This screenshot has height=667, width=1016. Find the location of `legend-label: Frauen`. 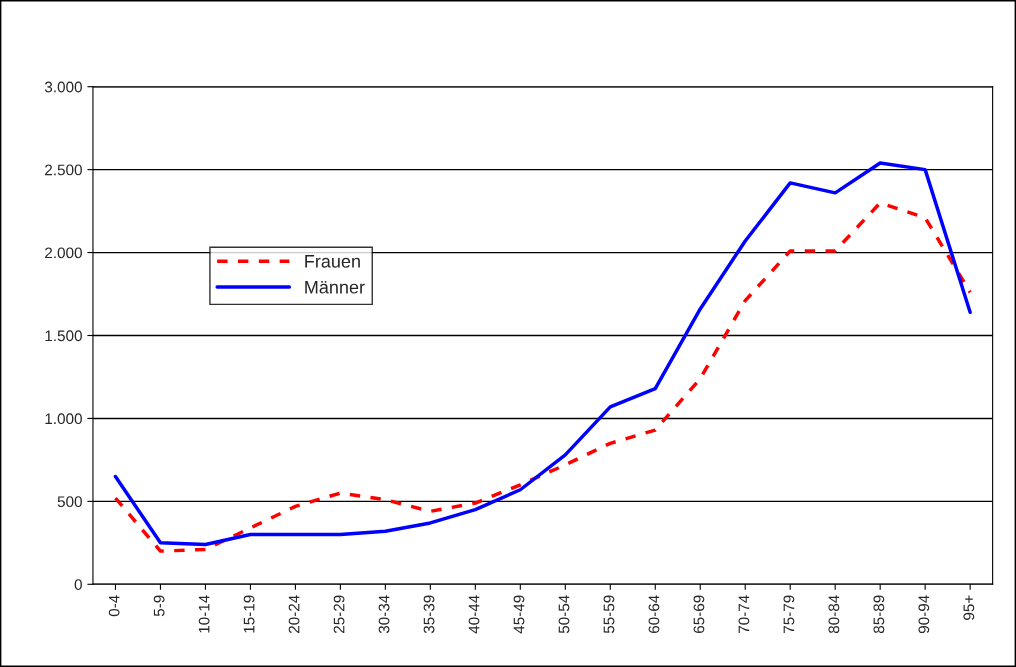

legend-label: Frauen is located at coordinates (332, 261).